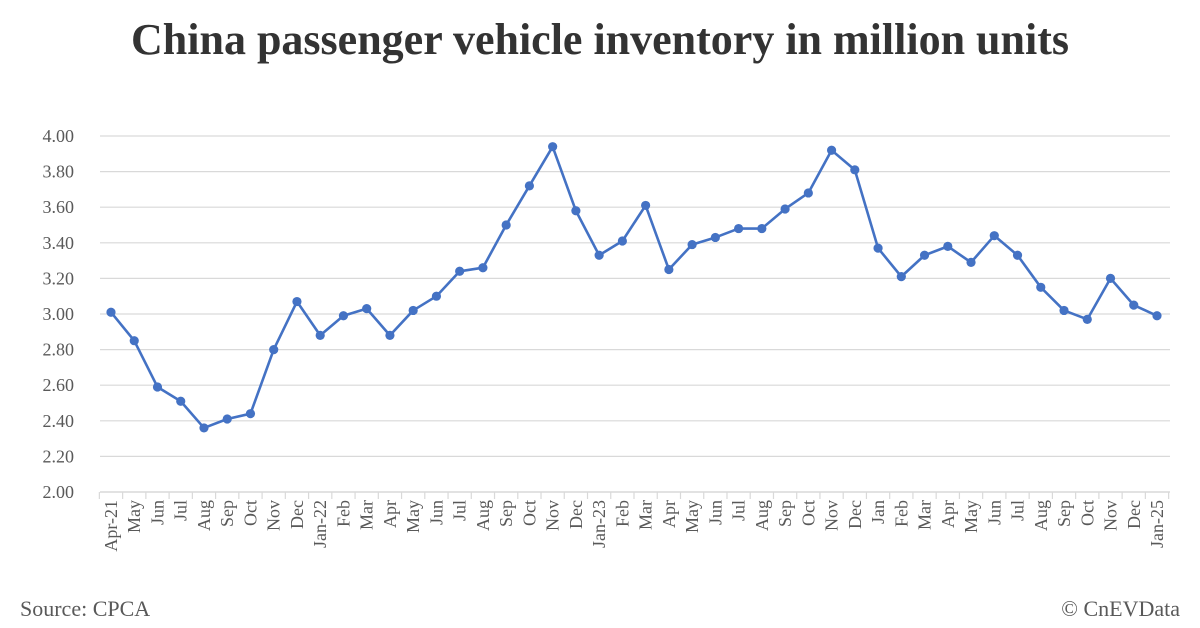 Image resolution: width=1200 pixels, height=628 pixels. I want to click on credit-note: © CnEVData, so click(1120, 608).